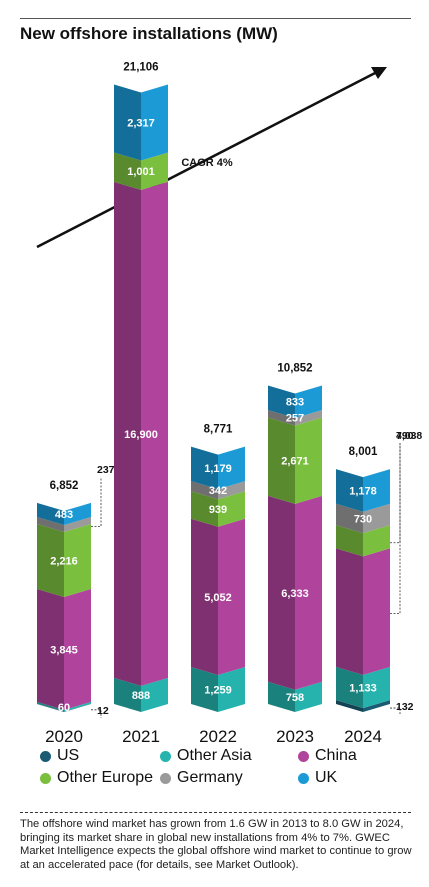  What do you see at coordinates (218, 469) in the screenshot?
I see `segment-label: 1,179` at bounding box center [218, 469].